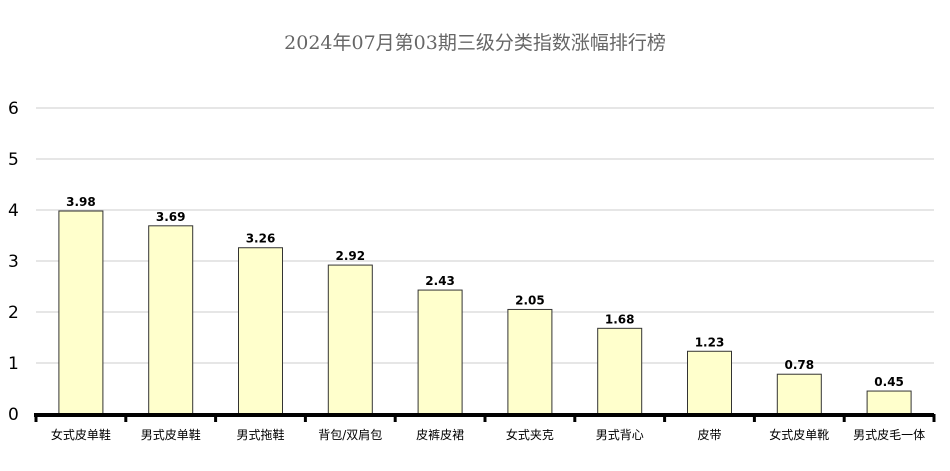  I want to click on data-label: 2.92, so click(350, 256).